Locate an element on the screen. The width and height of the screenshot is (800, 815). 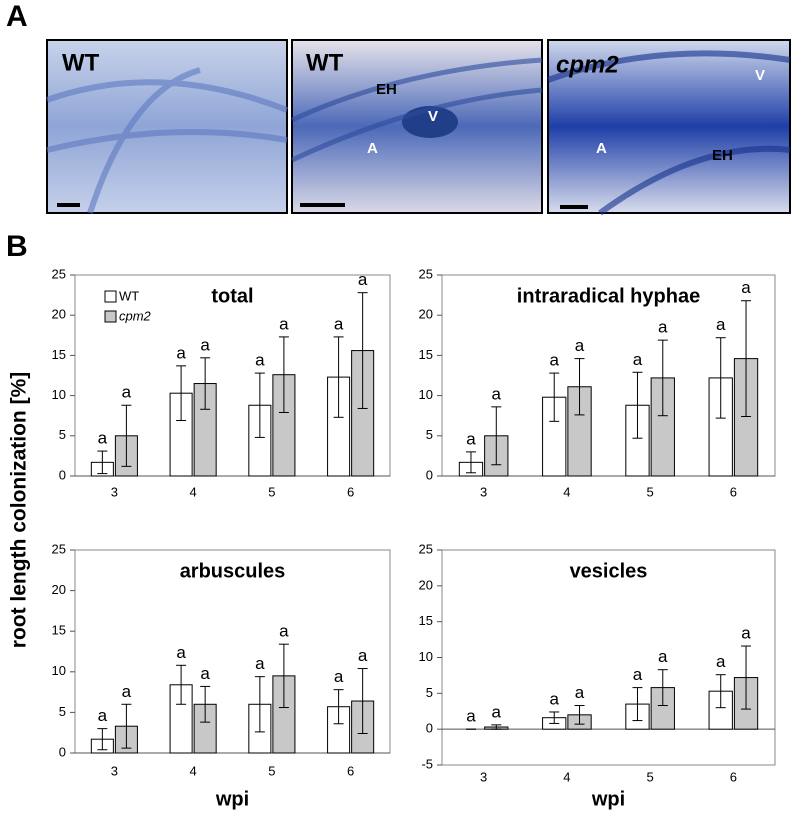
chart-title: arbuscules is located at coordinates (233, 571).